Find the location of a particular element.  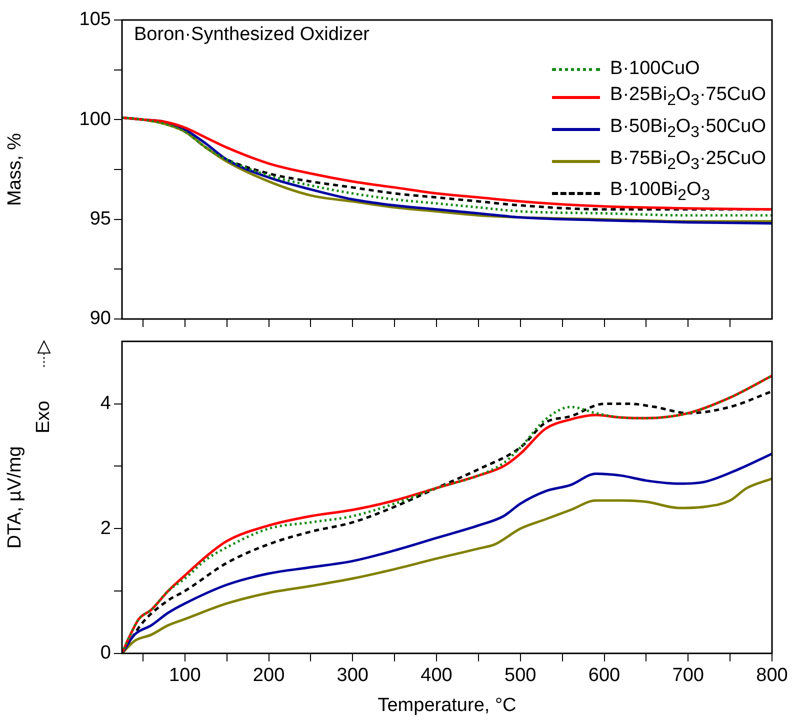

x-tick-label: 100 is located at coordinates (185, 675).